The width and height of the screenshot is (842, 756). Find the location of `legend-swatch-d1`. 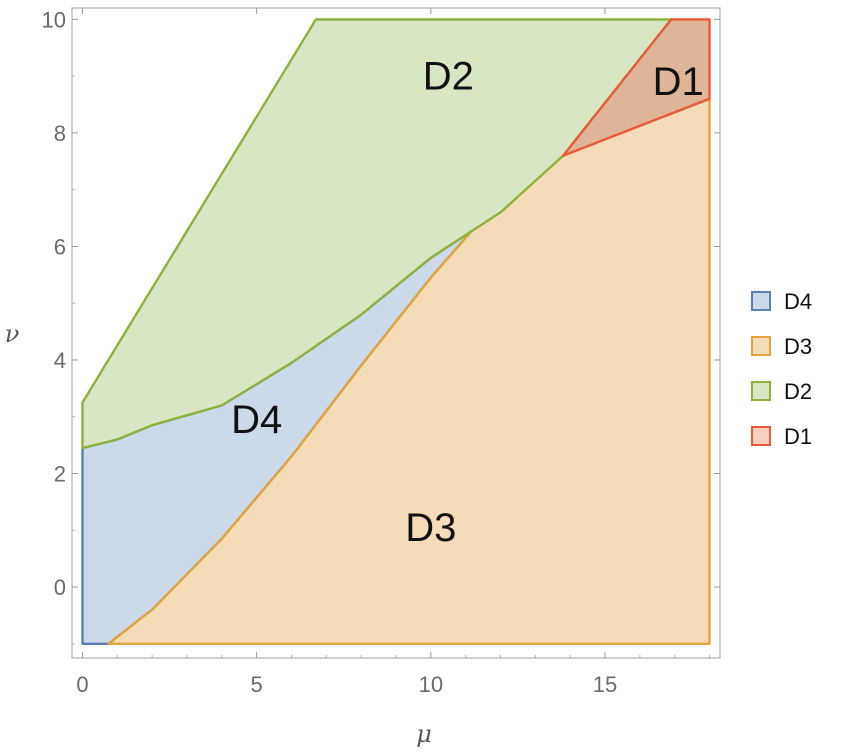

legend-swatch-d1 is located at coordinates (761, 436).